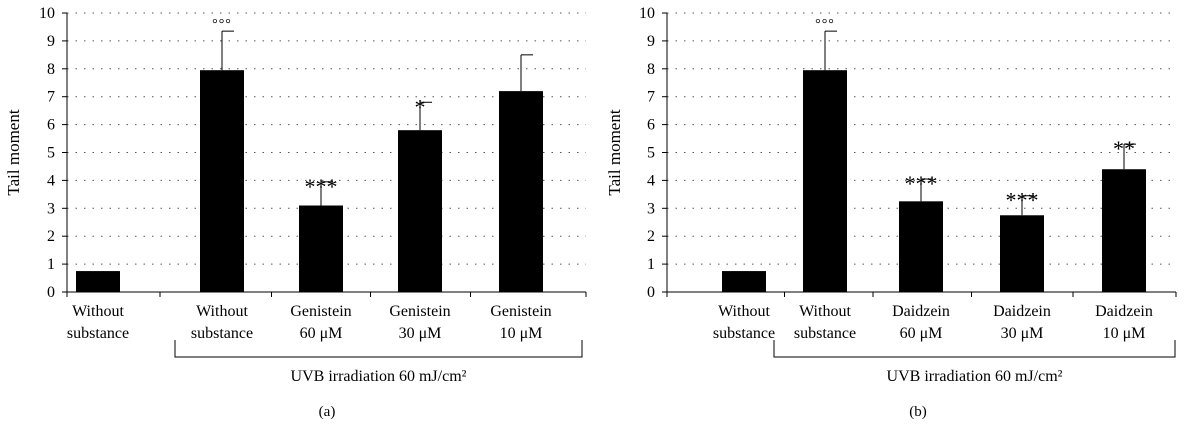  Describe the element at coordinates (918, 412) in the screenshot. I see `panel-label: (b)` at that location.